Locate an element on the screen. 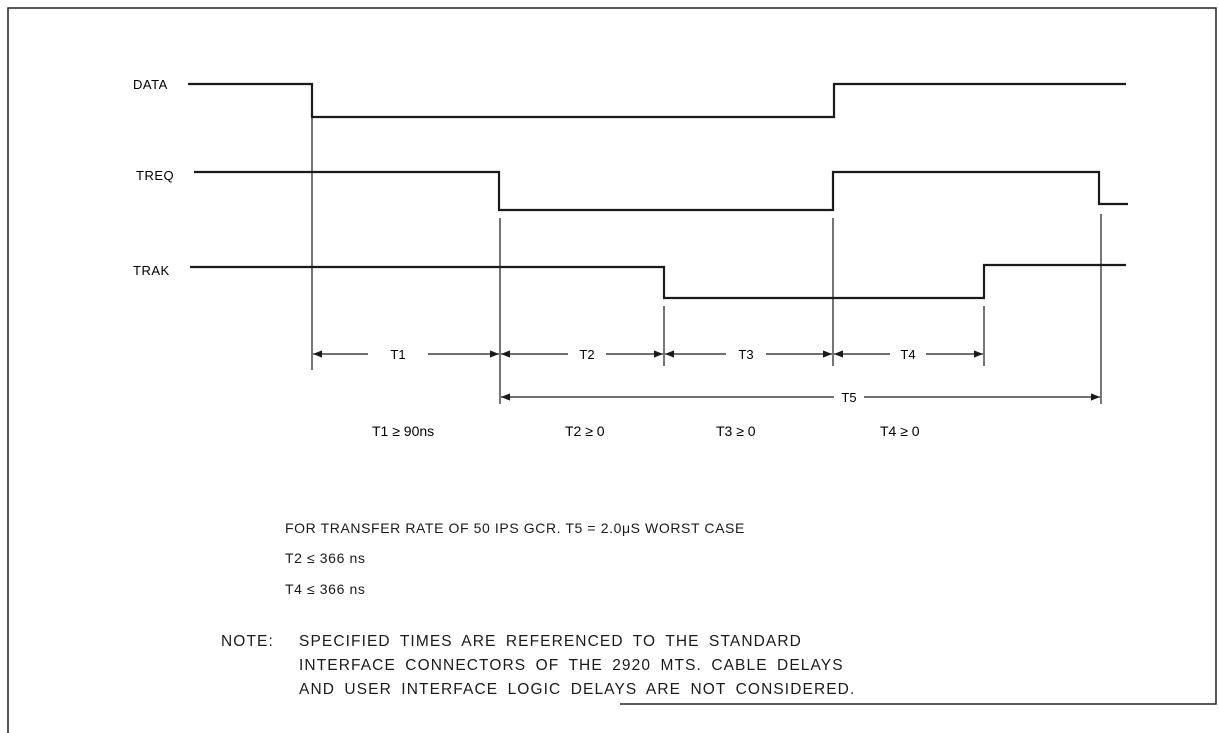  interval-label-t4: T4 is located at coordinates (907, 354).